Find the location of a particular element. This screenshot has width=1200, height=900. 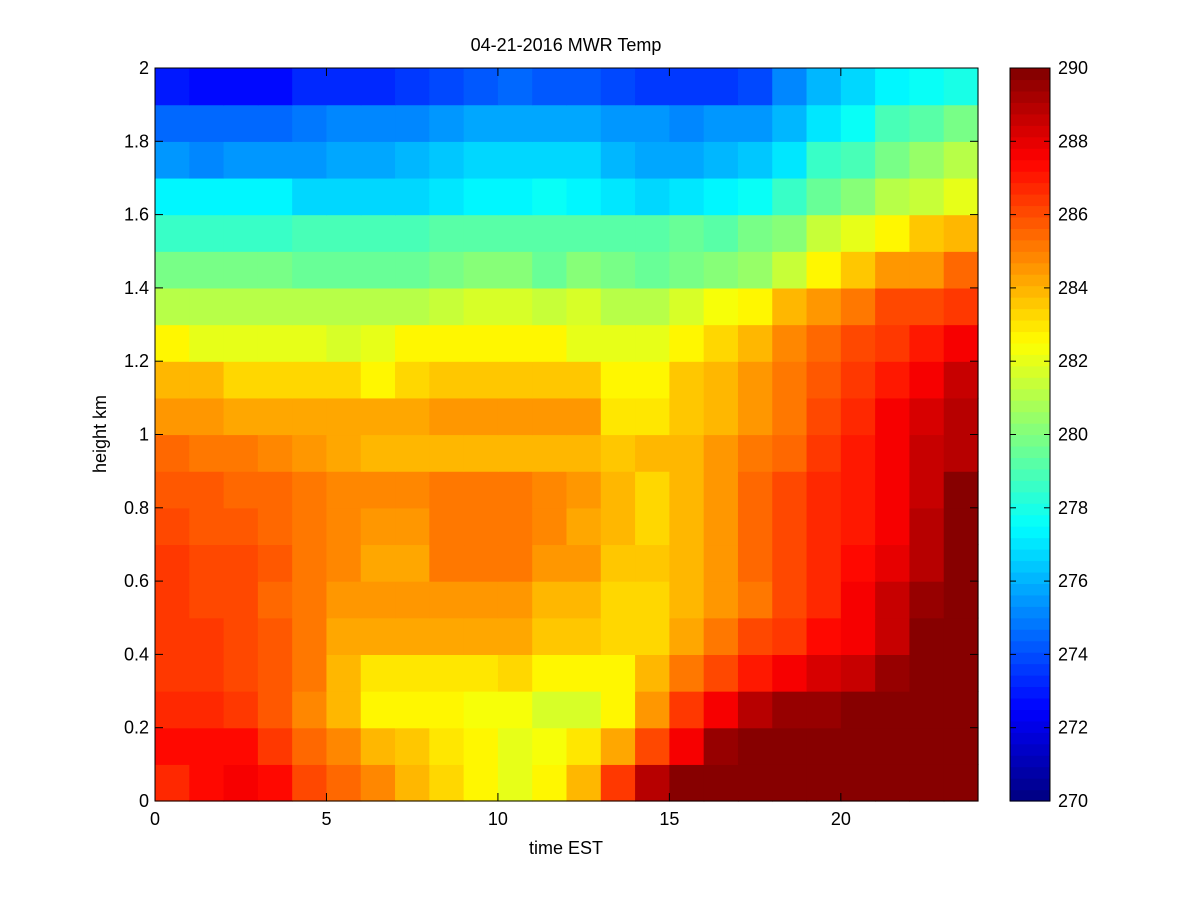

y-tick-label: 0.4 is located at coordinates (136, 654).